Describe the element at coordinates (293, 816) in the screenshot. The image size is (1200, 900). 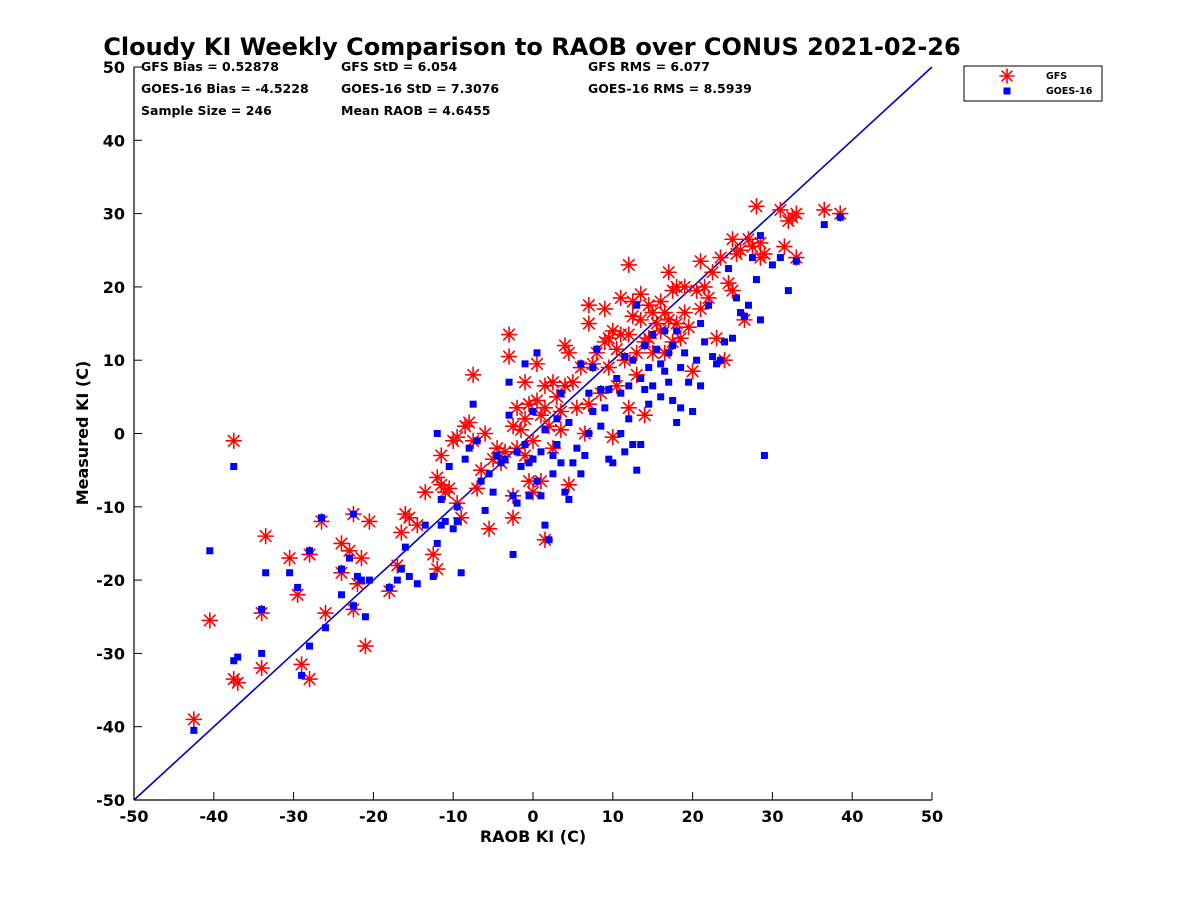
I see `x-tick-label: -30` at that location.